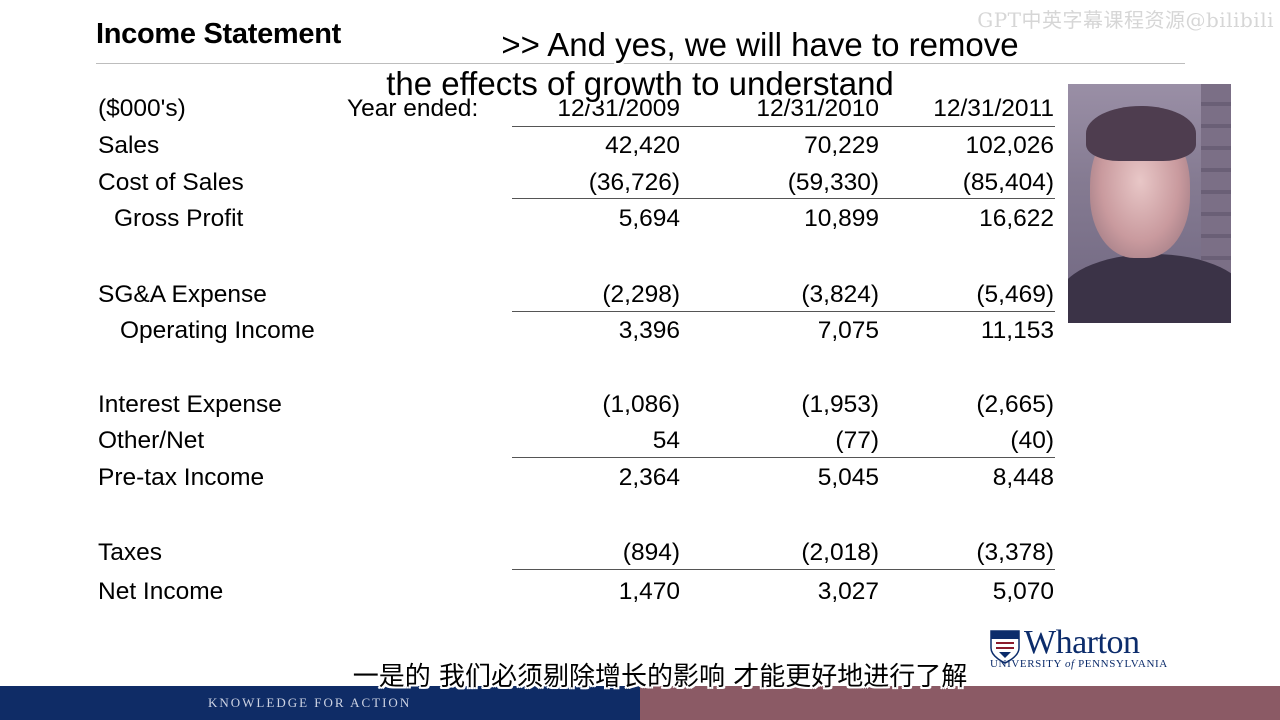 The width and height of the screenshot is (1280, 720). I want to click on taxes-2009: (894), so click(651, 552).